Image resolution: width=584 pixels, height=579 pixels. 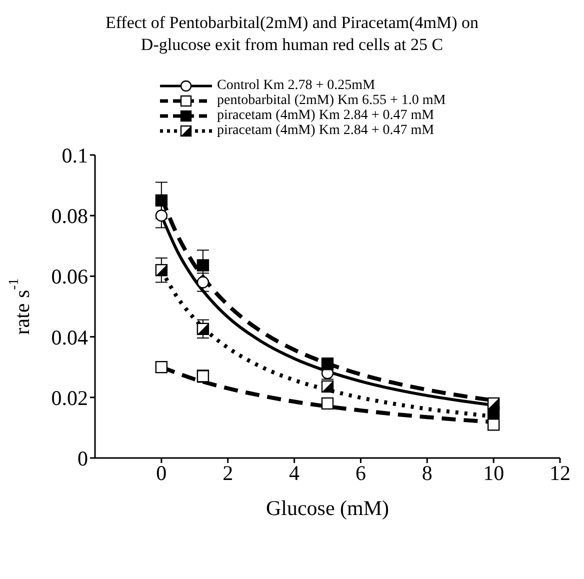 What do you see at coordinates (69, 276) in the screenshot?
I see `y-tick-label: 0.06` at bounding box center [69, 276].